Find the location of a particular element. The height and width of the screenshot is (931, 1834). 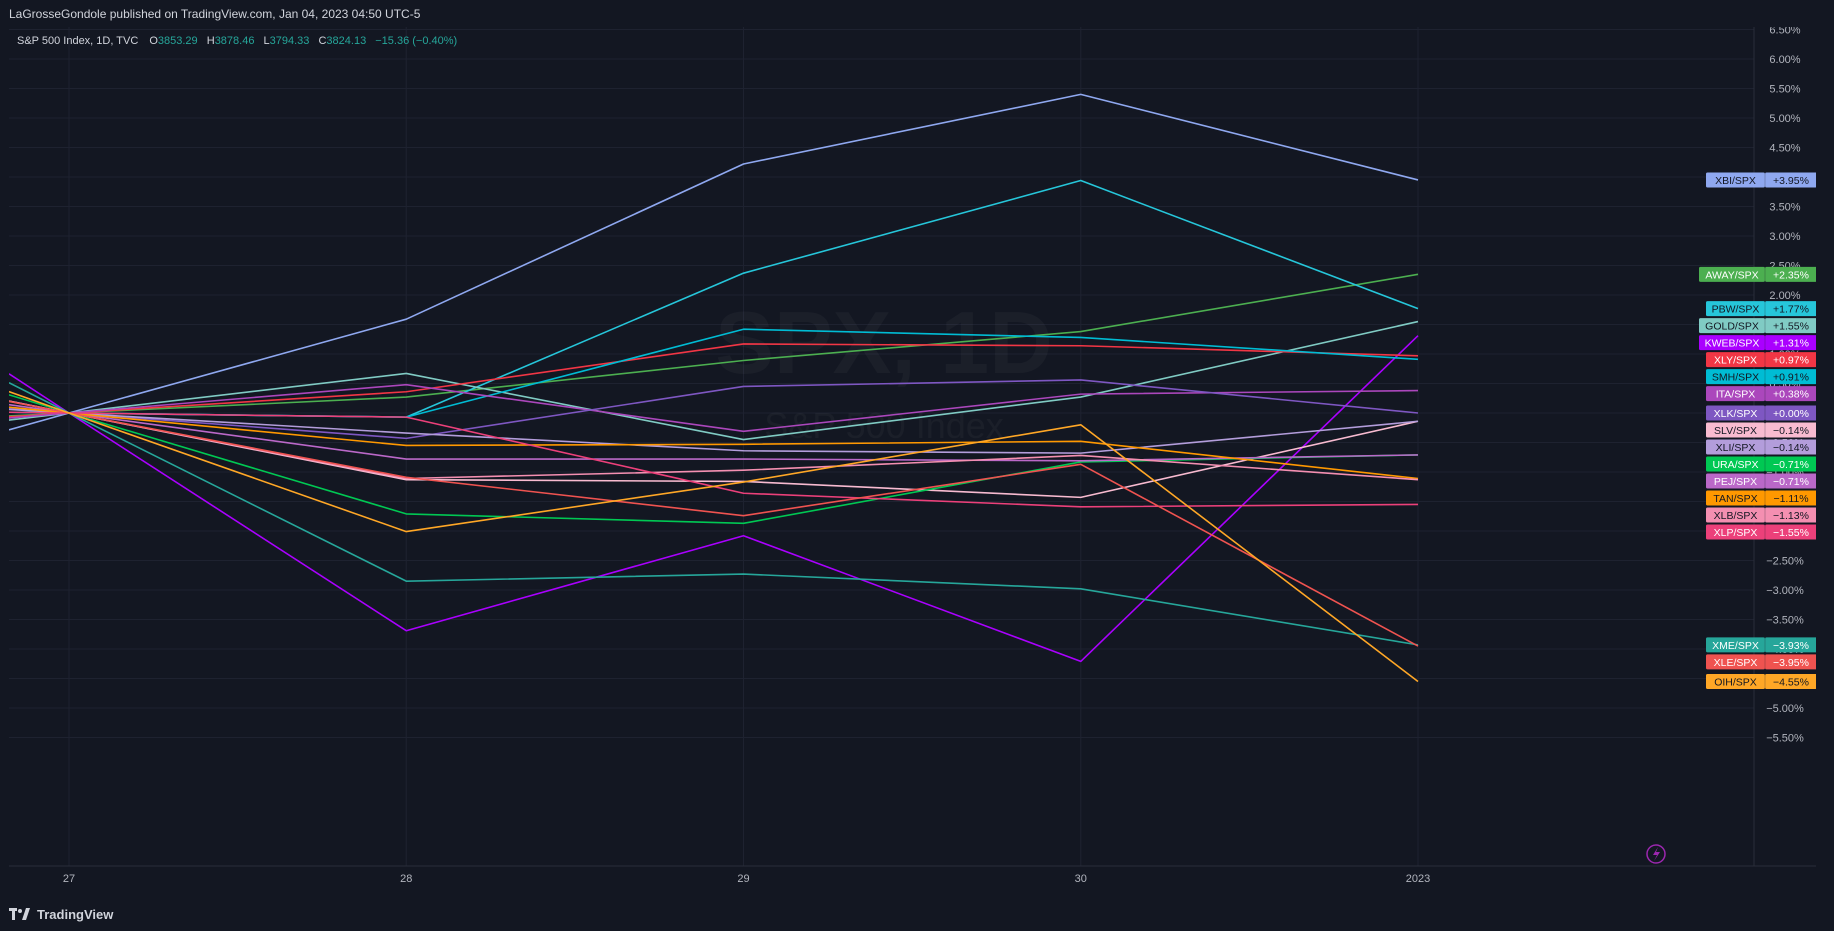

series-badge-value: +0.97% is located at coordinates (1791, 361).